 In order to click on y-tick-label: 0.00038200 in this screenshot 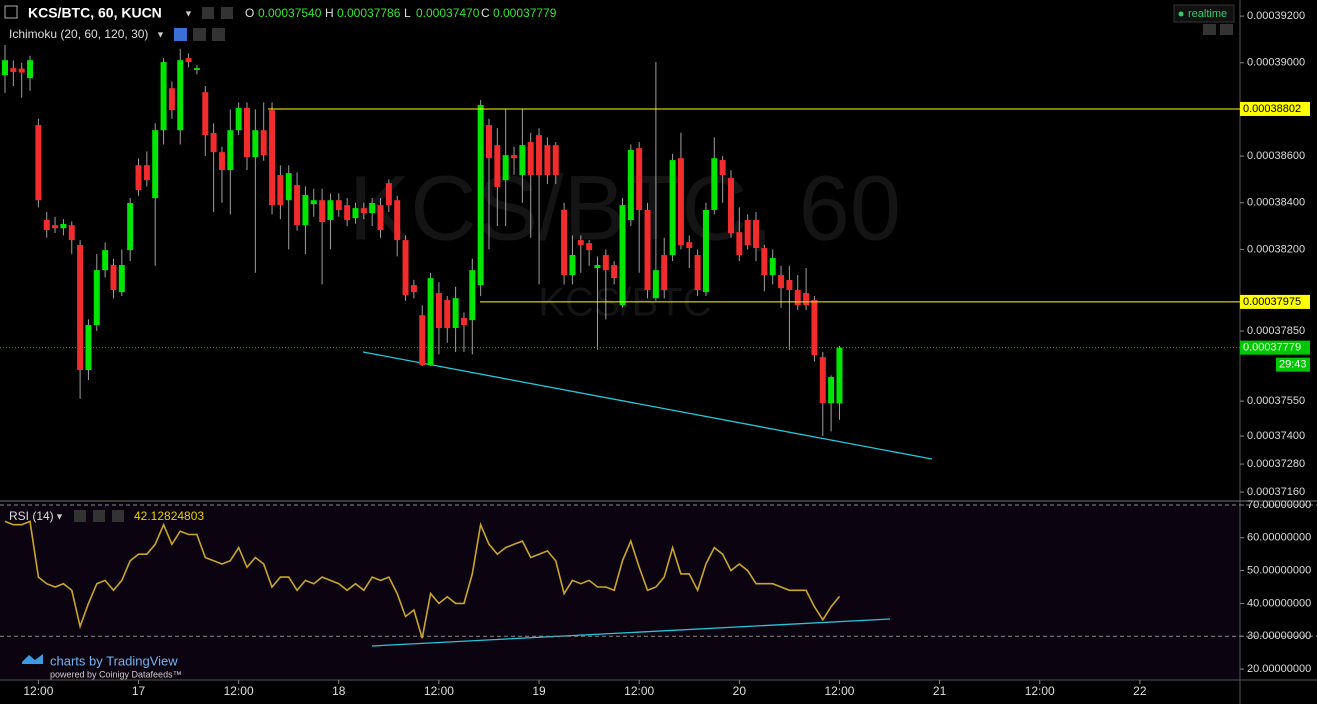, I will do `click(1276, 249)`.